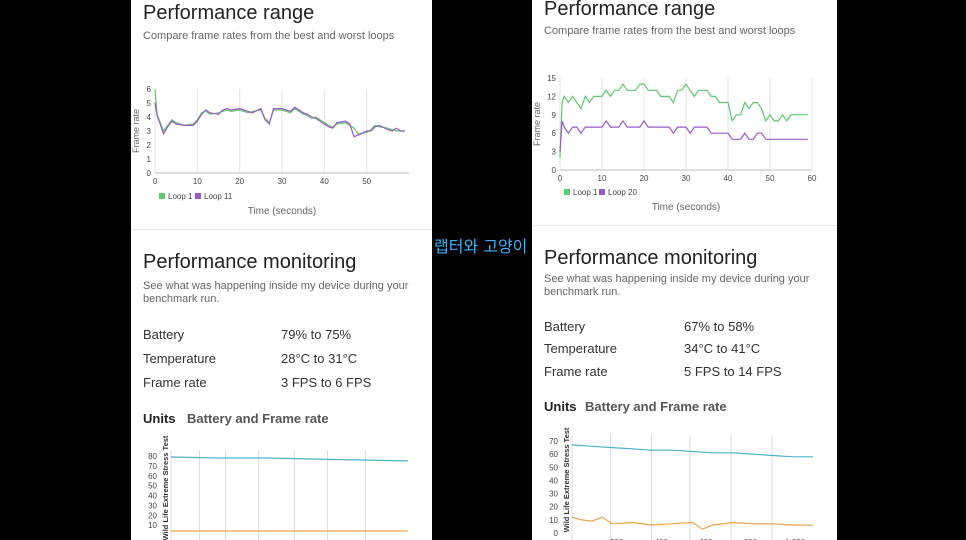  I want to click on y-tick-label: 5, so click(149, 103).